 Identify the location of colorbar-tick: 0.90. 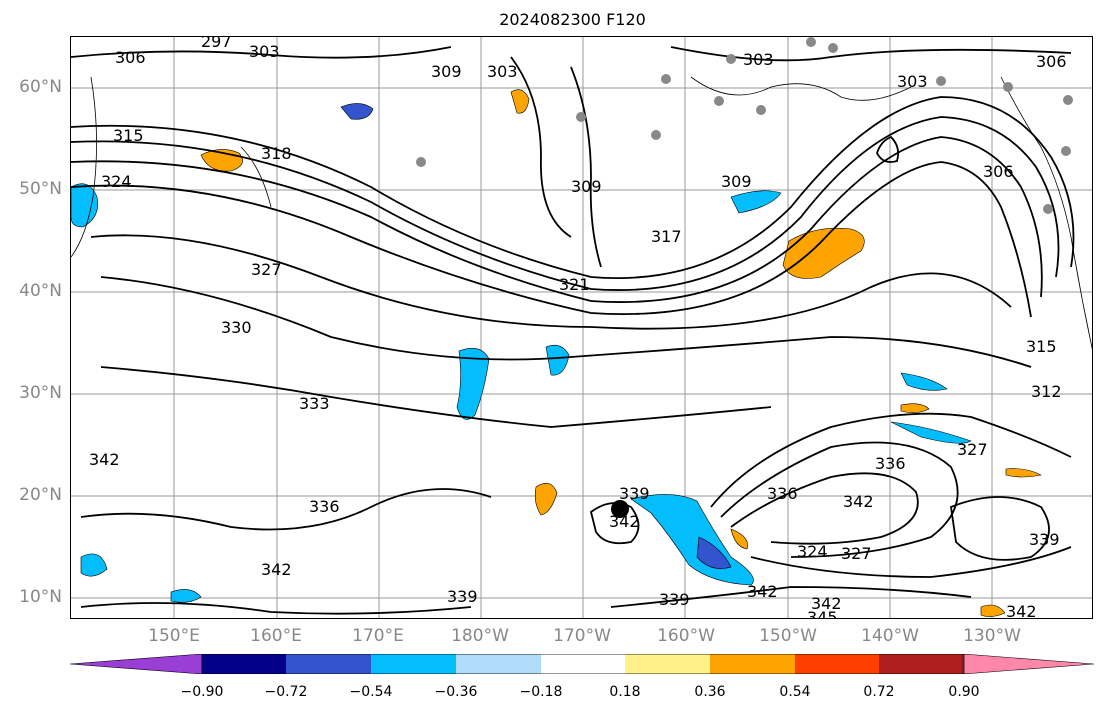
(964, 692).